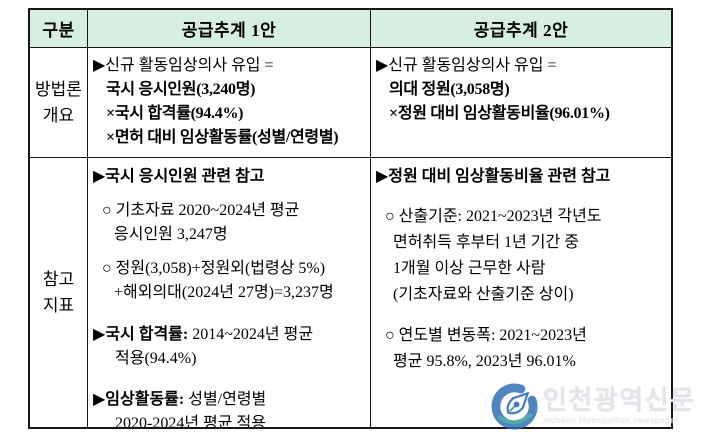 The height and width of the screenshot is (437, 708). I want to click on reference-plan1-item1: ○ 기초자료 2020~2024년 평균 응시인원 3,247명, so click(231, 223).